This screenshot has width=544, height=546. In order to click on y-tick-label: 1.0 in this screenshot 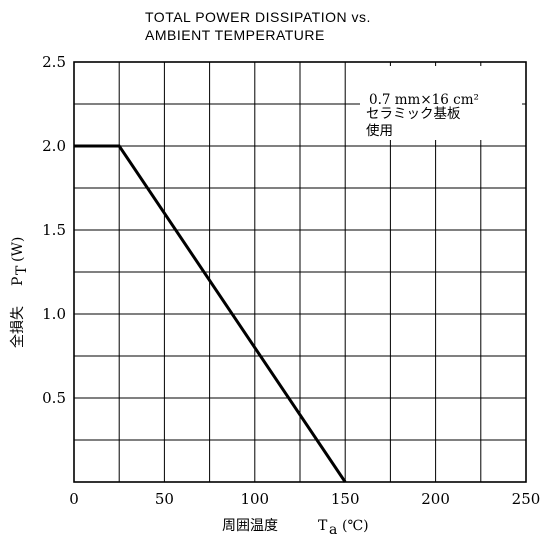, I will do `click(54, 314)`.